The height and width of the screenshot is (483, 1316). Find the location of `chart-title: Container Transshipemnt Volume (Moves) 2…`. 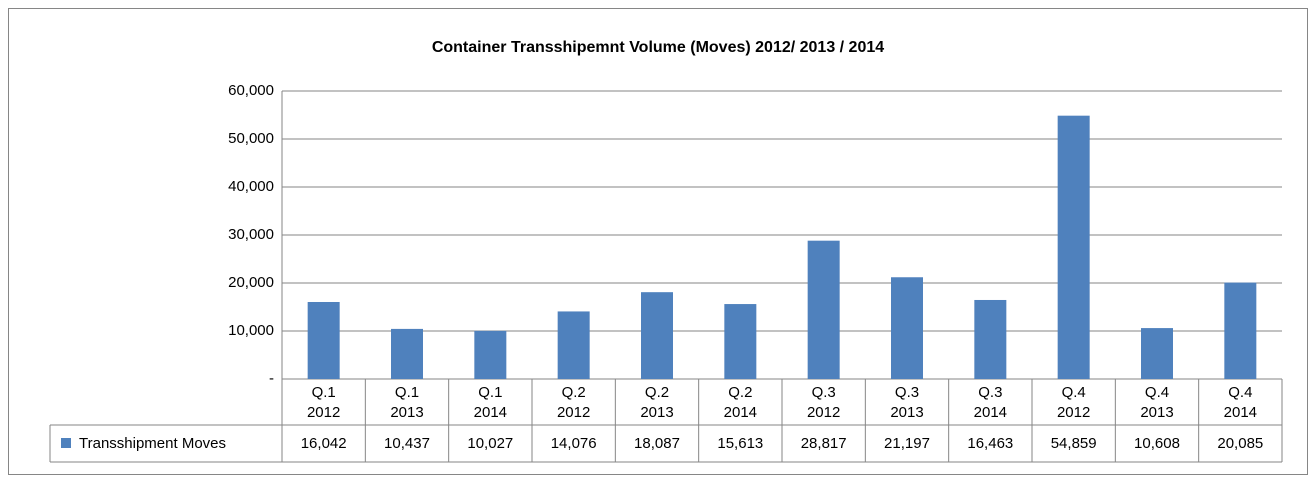

chart-title: Container Transshipemnt Volume (Moves) 2… is located at coordinates (658, 47).